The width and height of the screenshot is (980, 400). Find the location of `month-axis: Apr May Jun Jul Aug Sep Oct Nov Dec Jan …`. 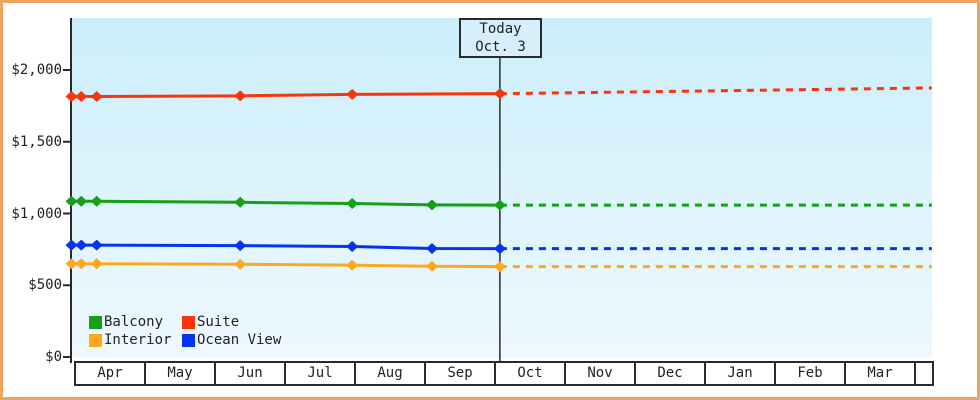

month-axis: Apr May Jun Jul Aug Sep Oct Nov Dec Jan … is located at coordinates (504, 373).